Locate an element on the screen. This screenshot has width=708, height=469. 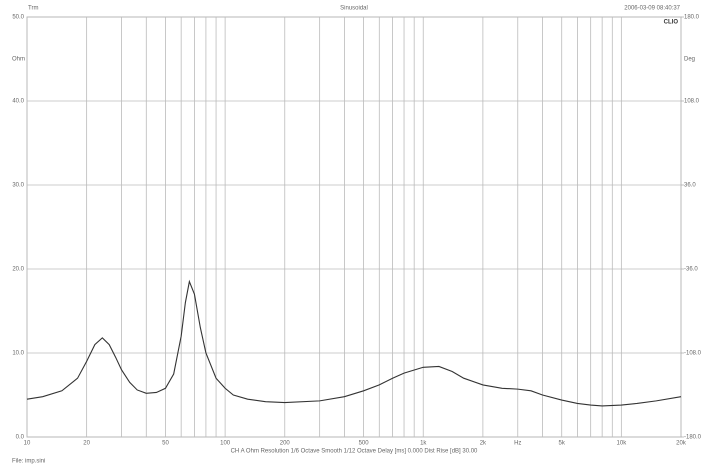
y2-tick-label: 108.0 is located at coordinates (692, 102).